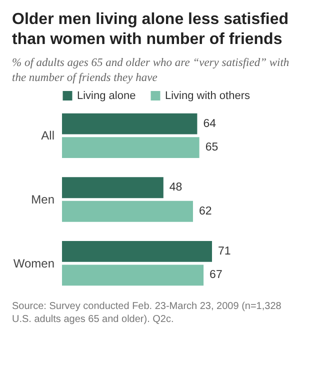 The width and height of the screenshot is (311, 386). What do you see at coordinates (151, 71) in the screenshot?
I see `chart-subtitle: % of adults ages 65 and older who are “very satisfied” with the number of friends they have` at bounding box center [151, 71].